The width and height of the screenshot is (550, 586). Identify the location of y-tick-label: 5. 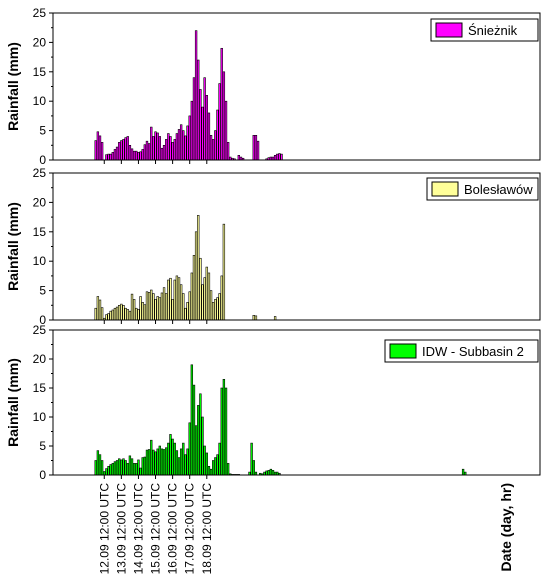
(42, 291).